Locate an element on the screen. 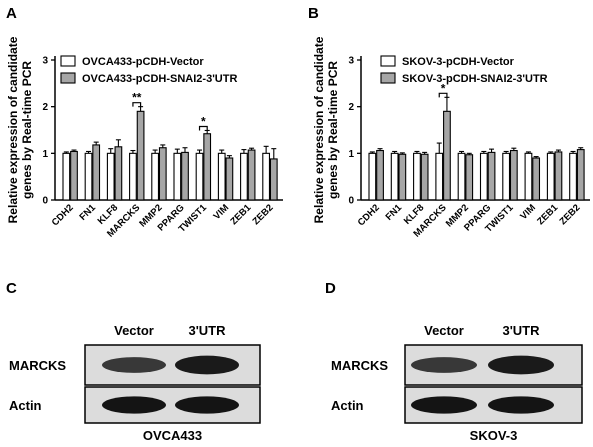 This screenshot has width=593, height=447. blot-c: Vector 3'UTR MARCKS Actin OVCA433 is located at coordinates (135, 383).